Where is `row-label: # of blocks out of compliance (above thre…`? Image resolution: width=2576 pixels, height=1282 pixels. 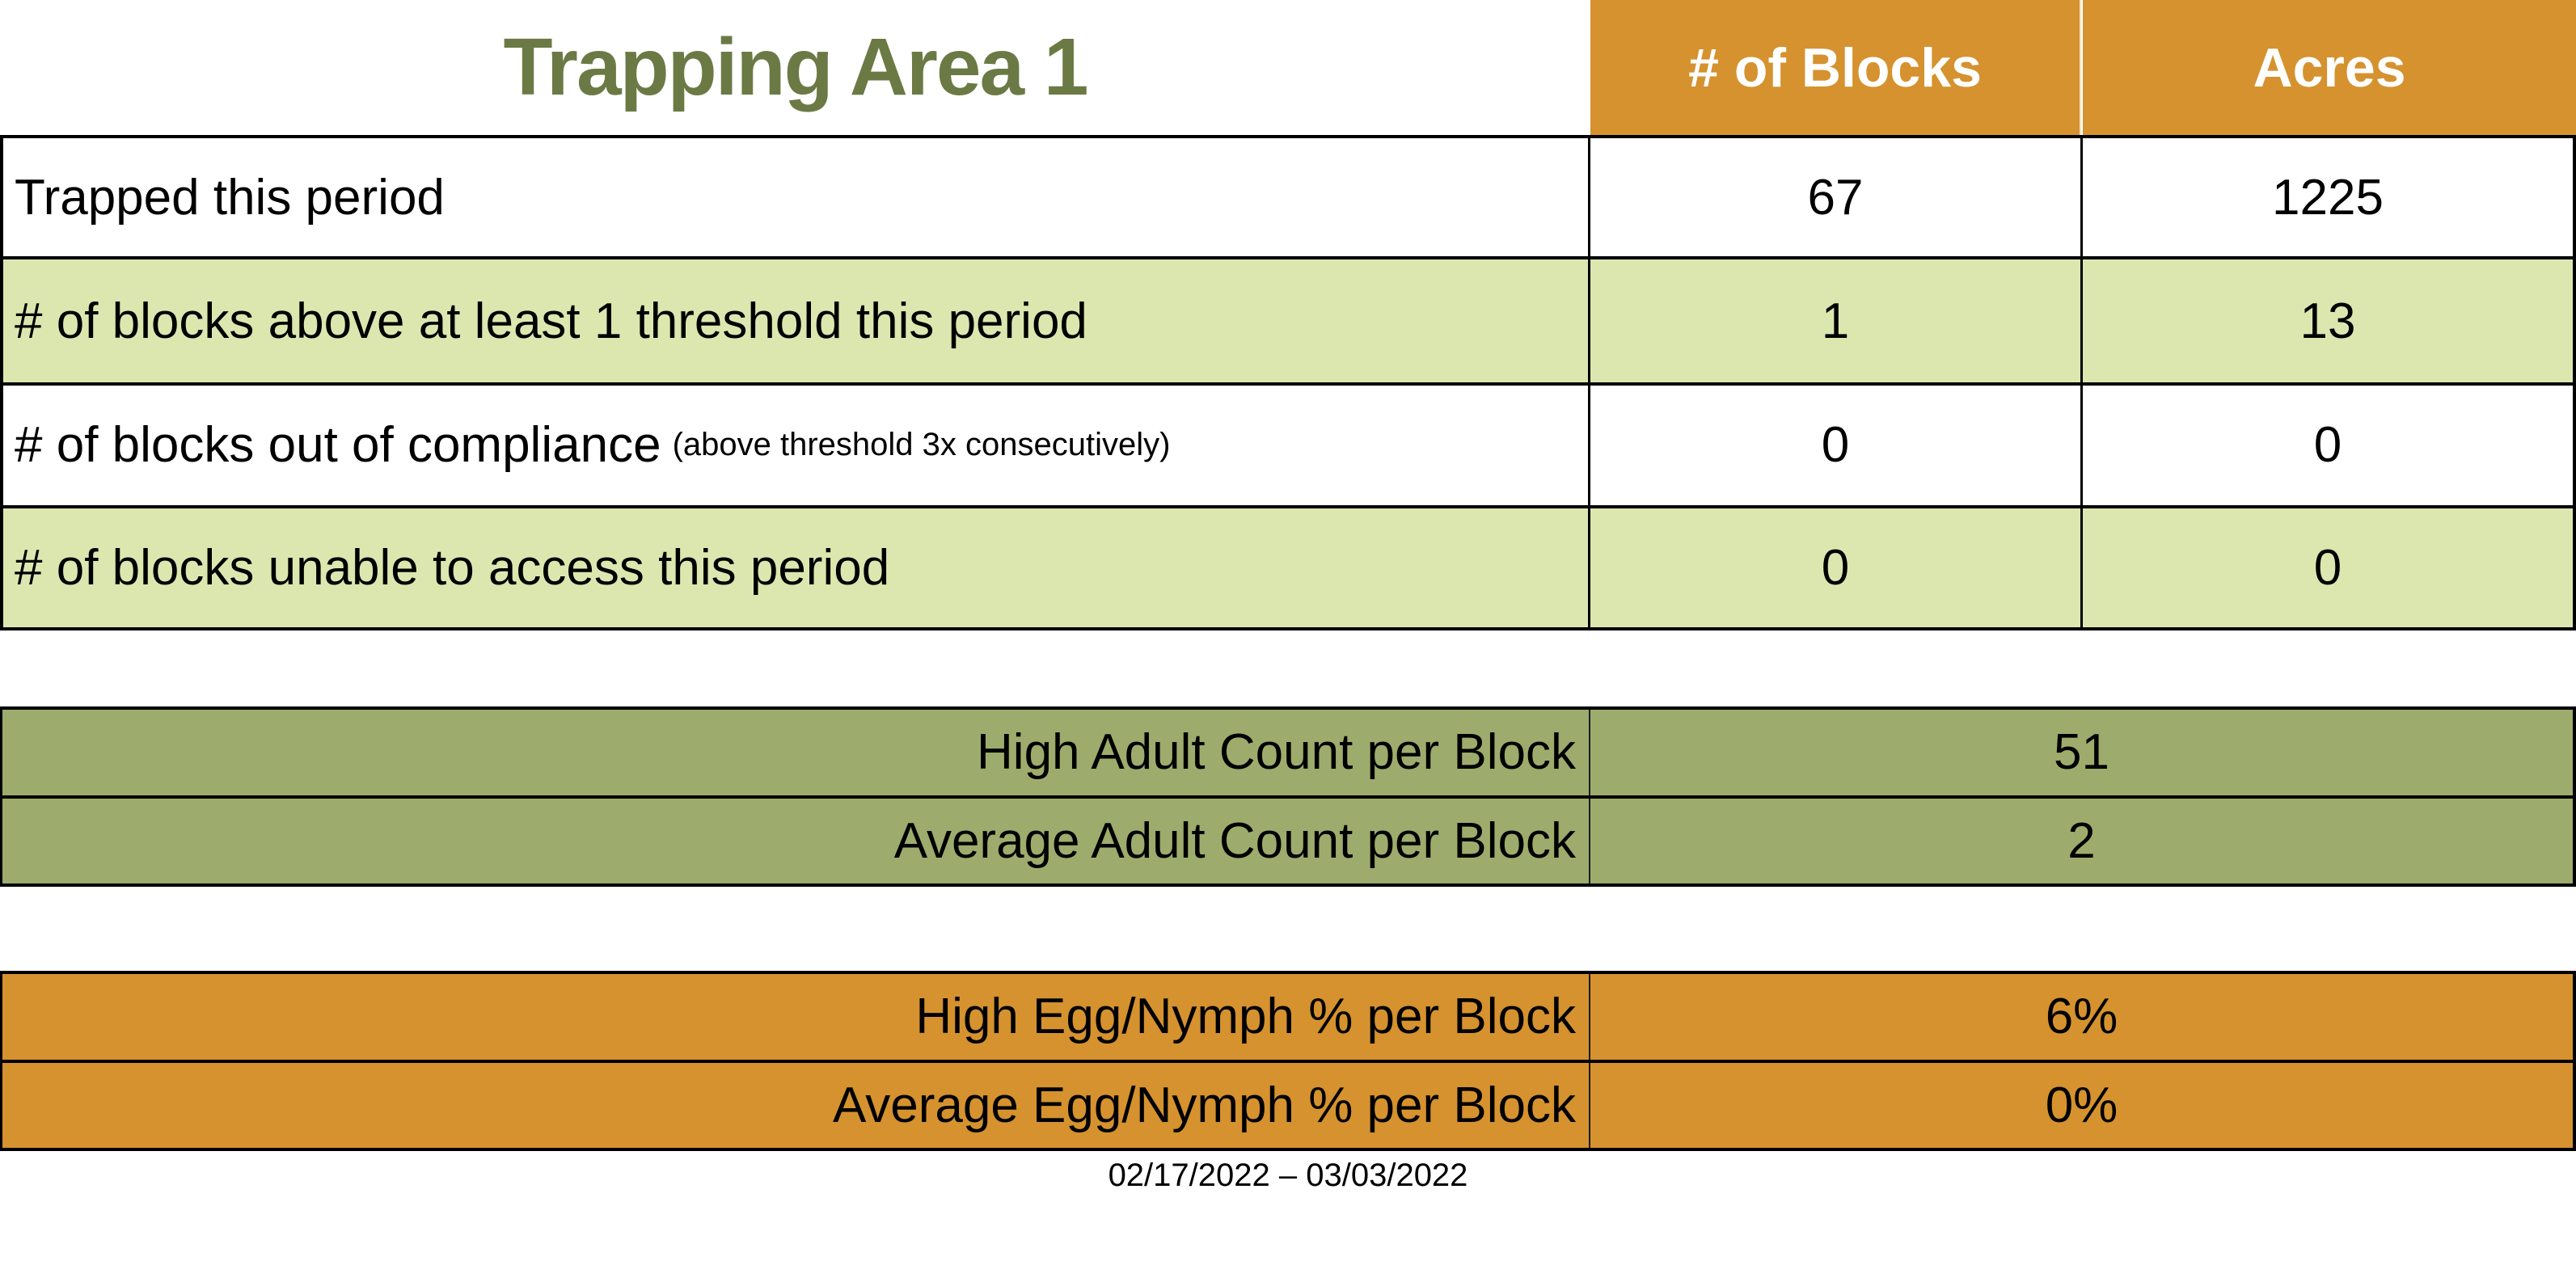 row-label: # of blocks out of compliance (above thre… is located at coordinates (796, 445).